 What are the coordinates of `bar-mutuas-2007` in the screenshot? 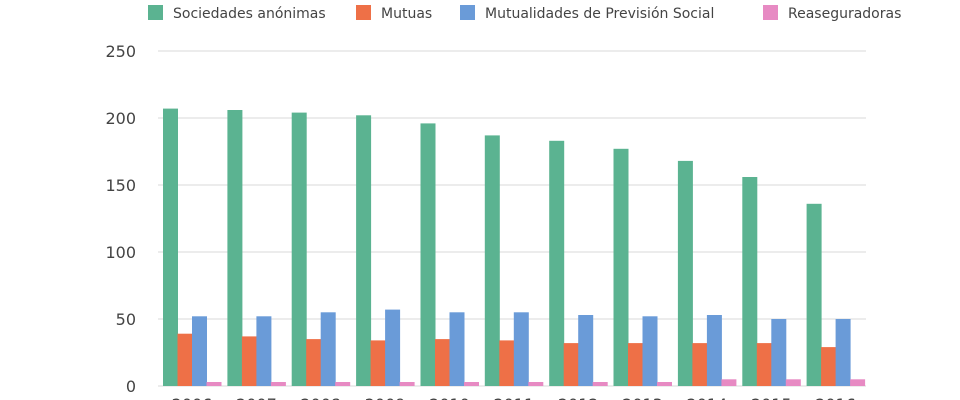 It's located at (249, 361).